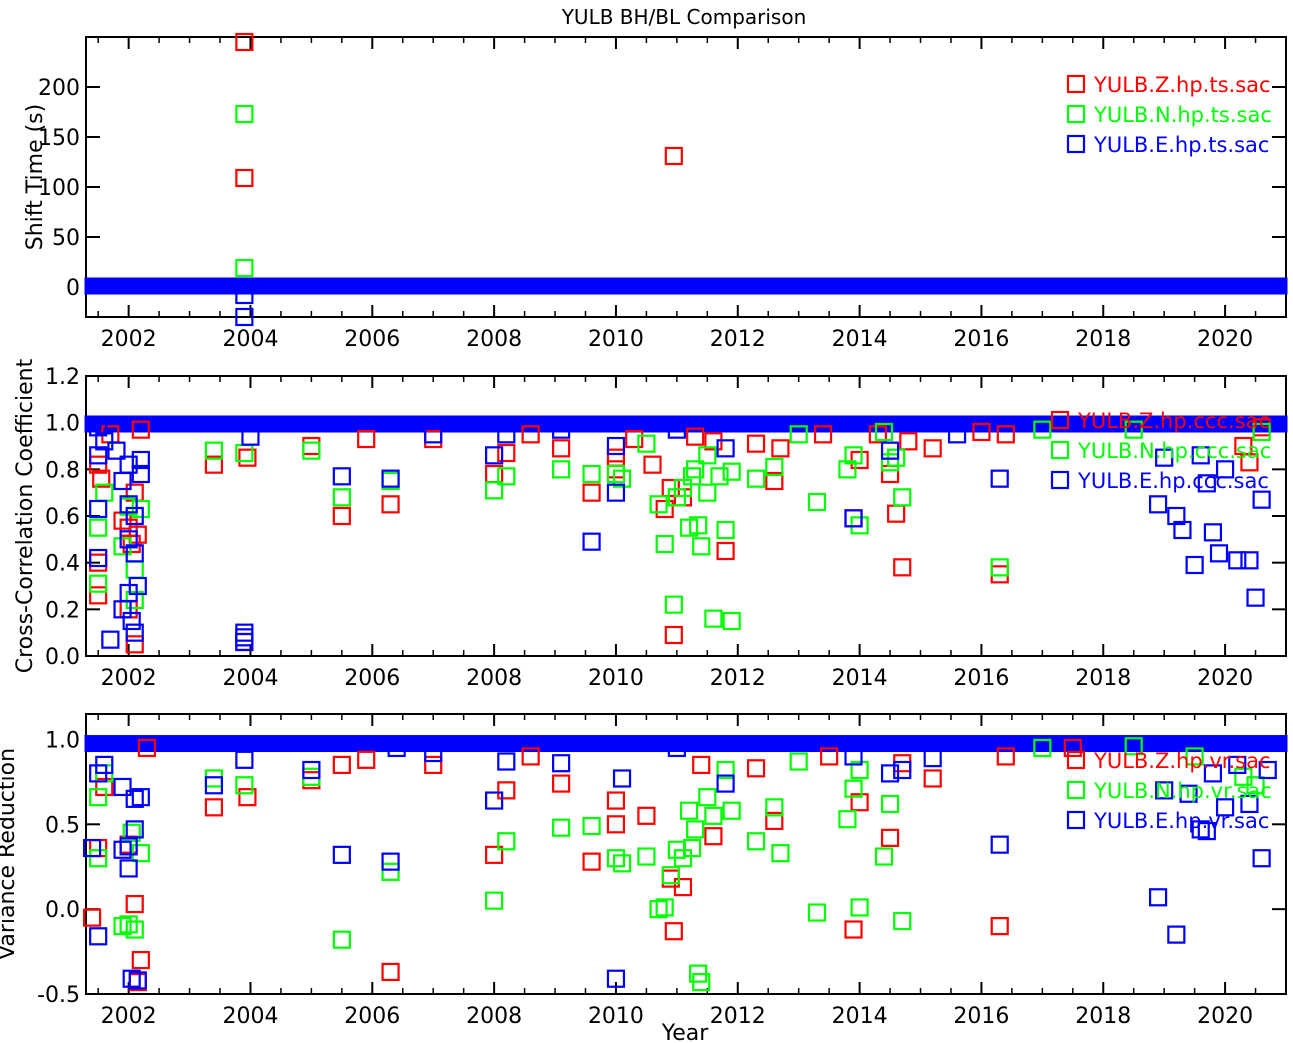 This screenshot has width=1293, height=1043. What do you see at coordinates (1182, 85) in the screenshot?
I see `legend-label: YULB.Z.hp.ts.sac` at bounding box center [1182, 85].